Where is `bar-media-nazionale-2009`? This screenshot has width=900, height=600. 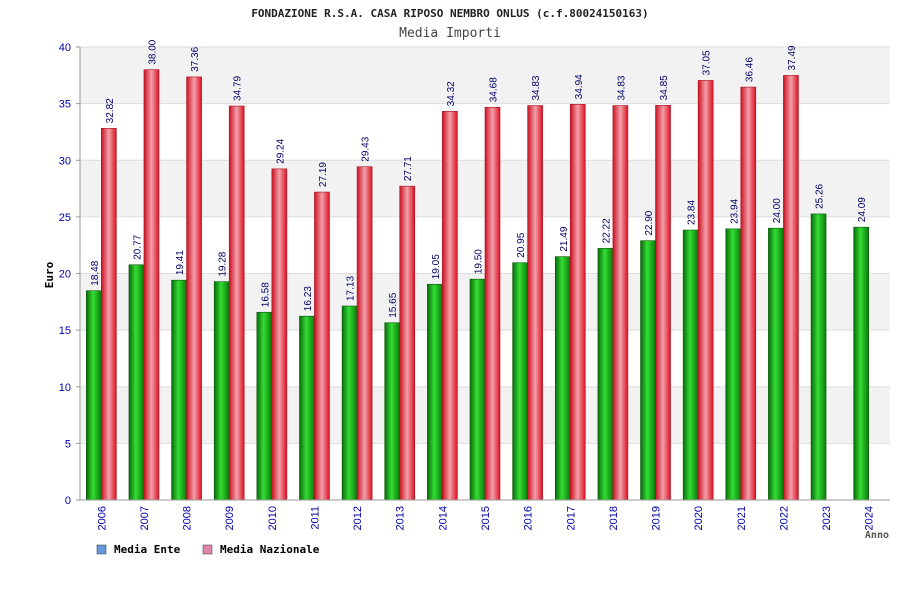
bar-media-nazionale-2009 is located at coordinates (236, 303).